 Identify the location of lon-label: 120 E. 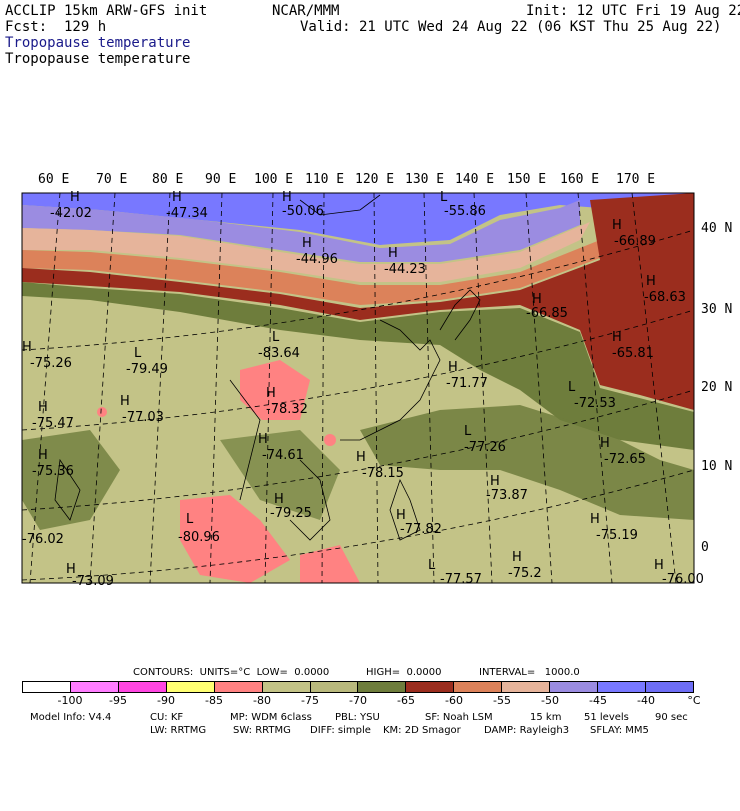
(375, 179).